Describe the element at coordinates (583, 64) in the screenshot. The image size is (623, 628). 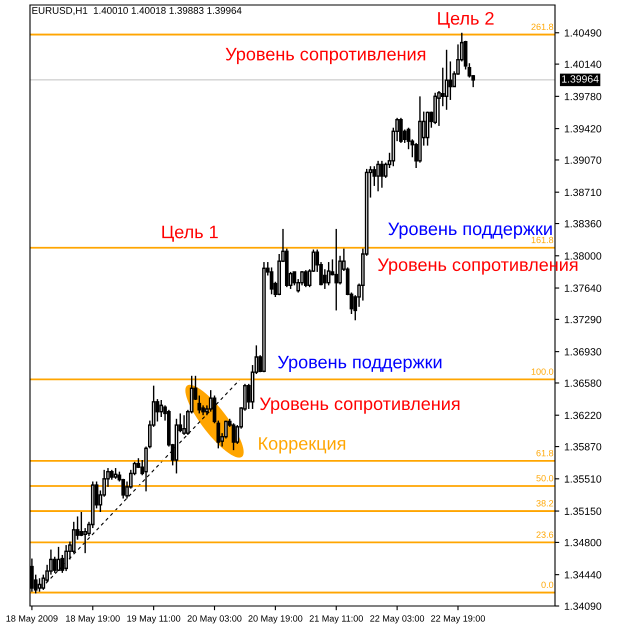
I see `y-tick-label: 1.40140` at that location.